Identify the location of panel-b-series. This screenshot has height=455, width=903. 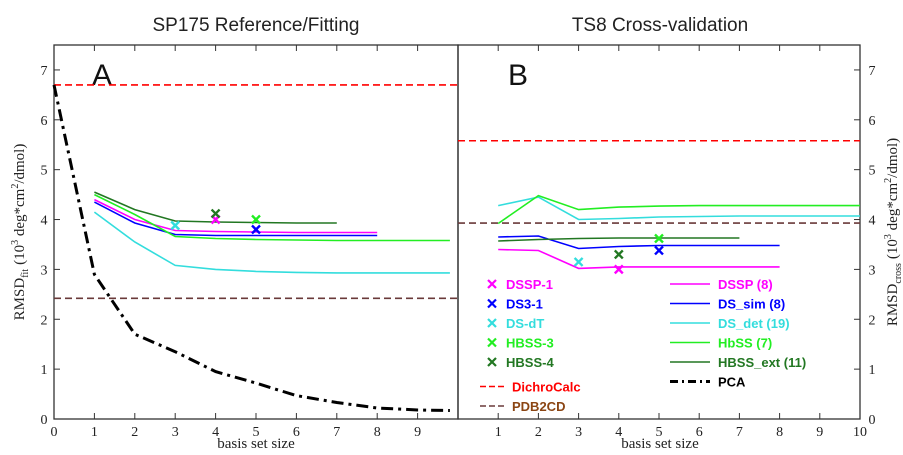
(678, 232).